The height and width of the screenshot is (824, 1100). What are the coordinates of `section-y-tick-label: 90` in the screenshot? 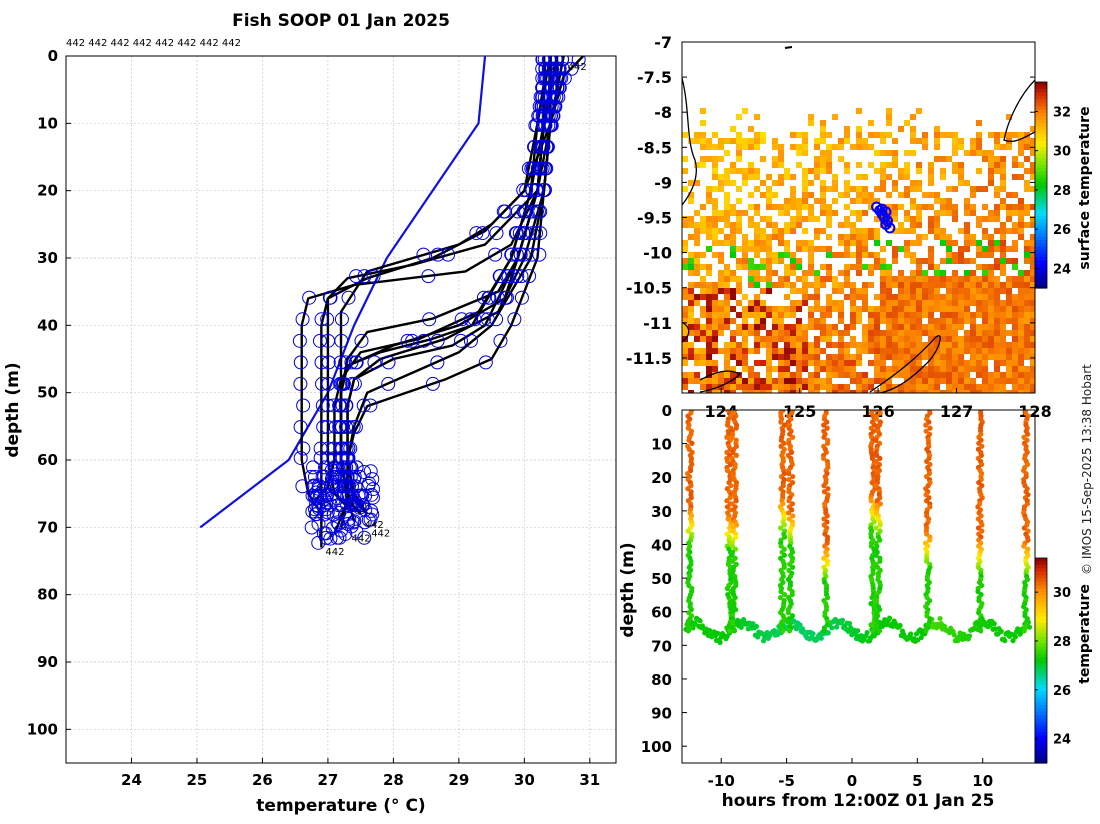 It's located at (661, 714).